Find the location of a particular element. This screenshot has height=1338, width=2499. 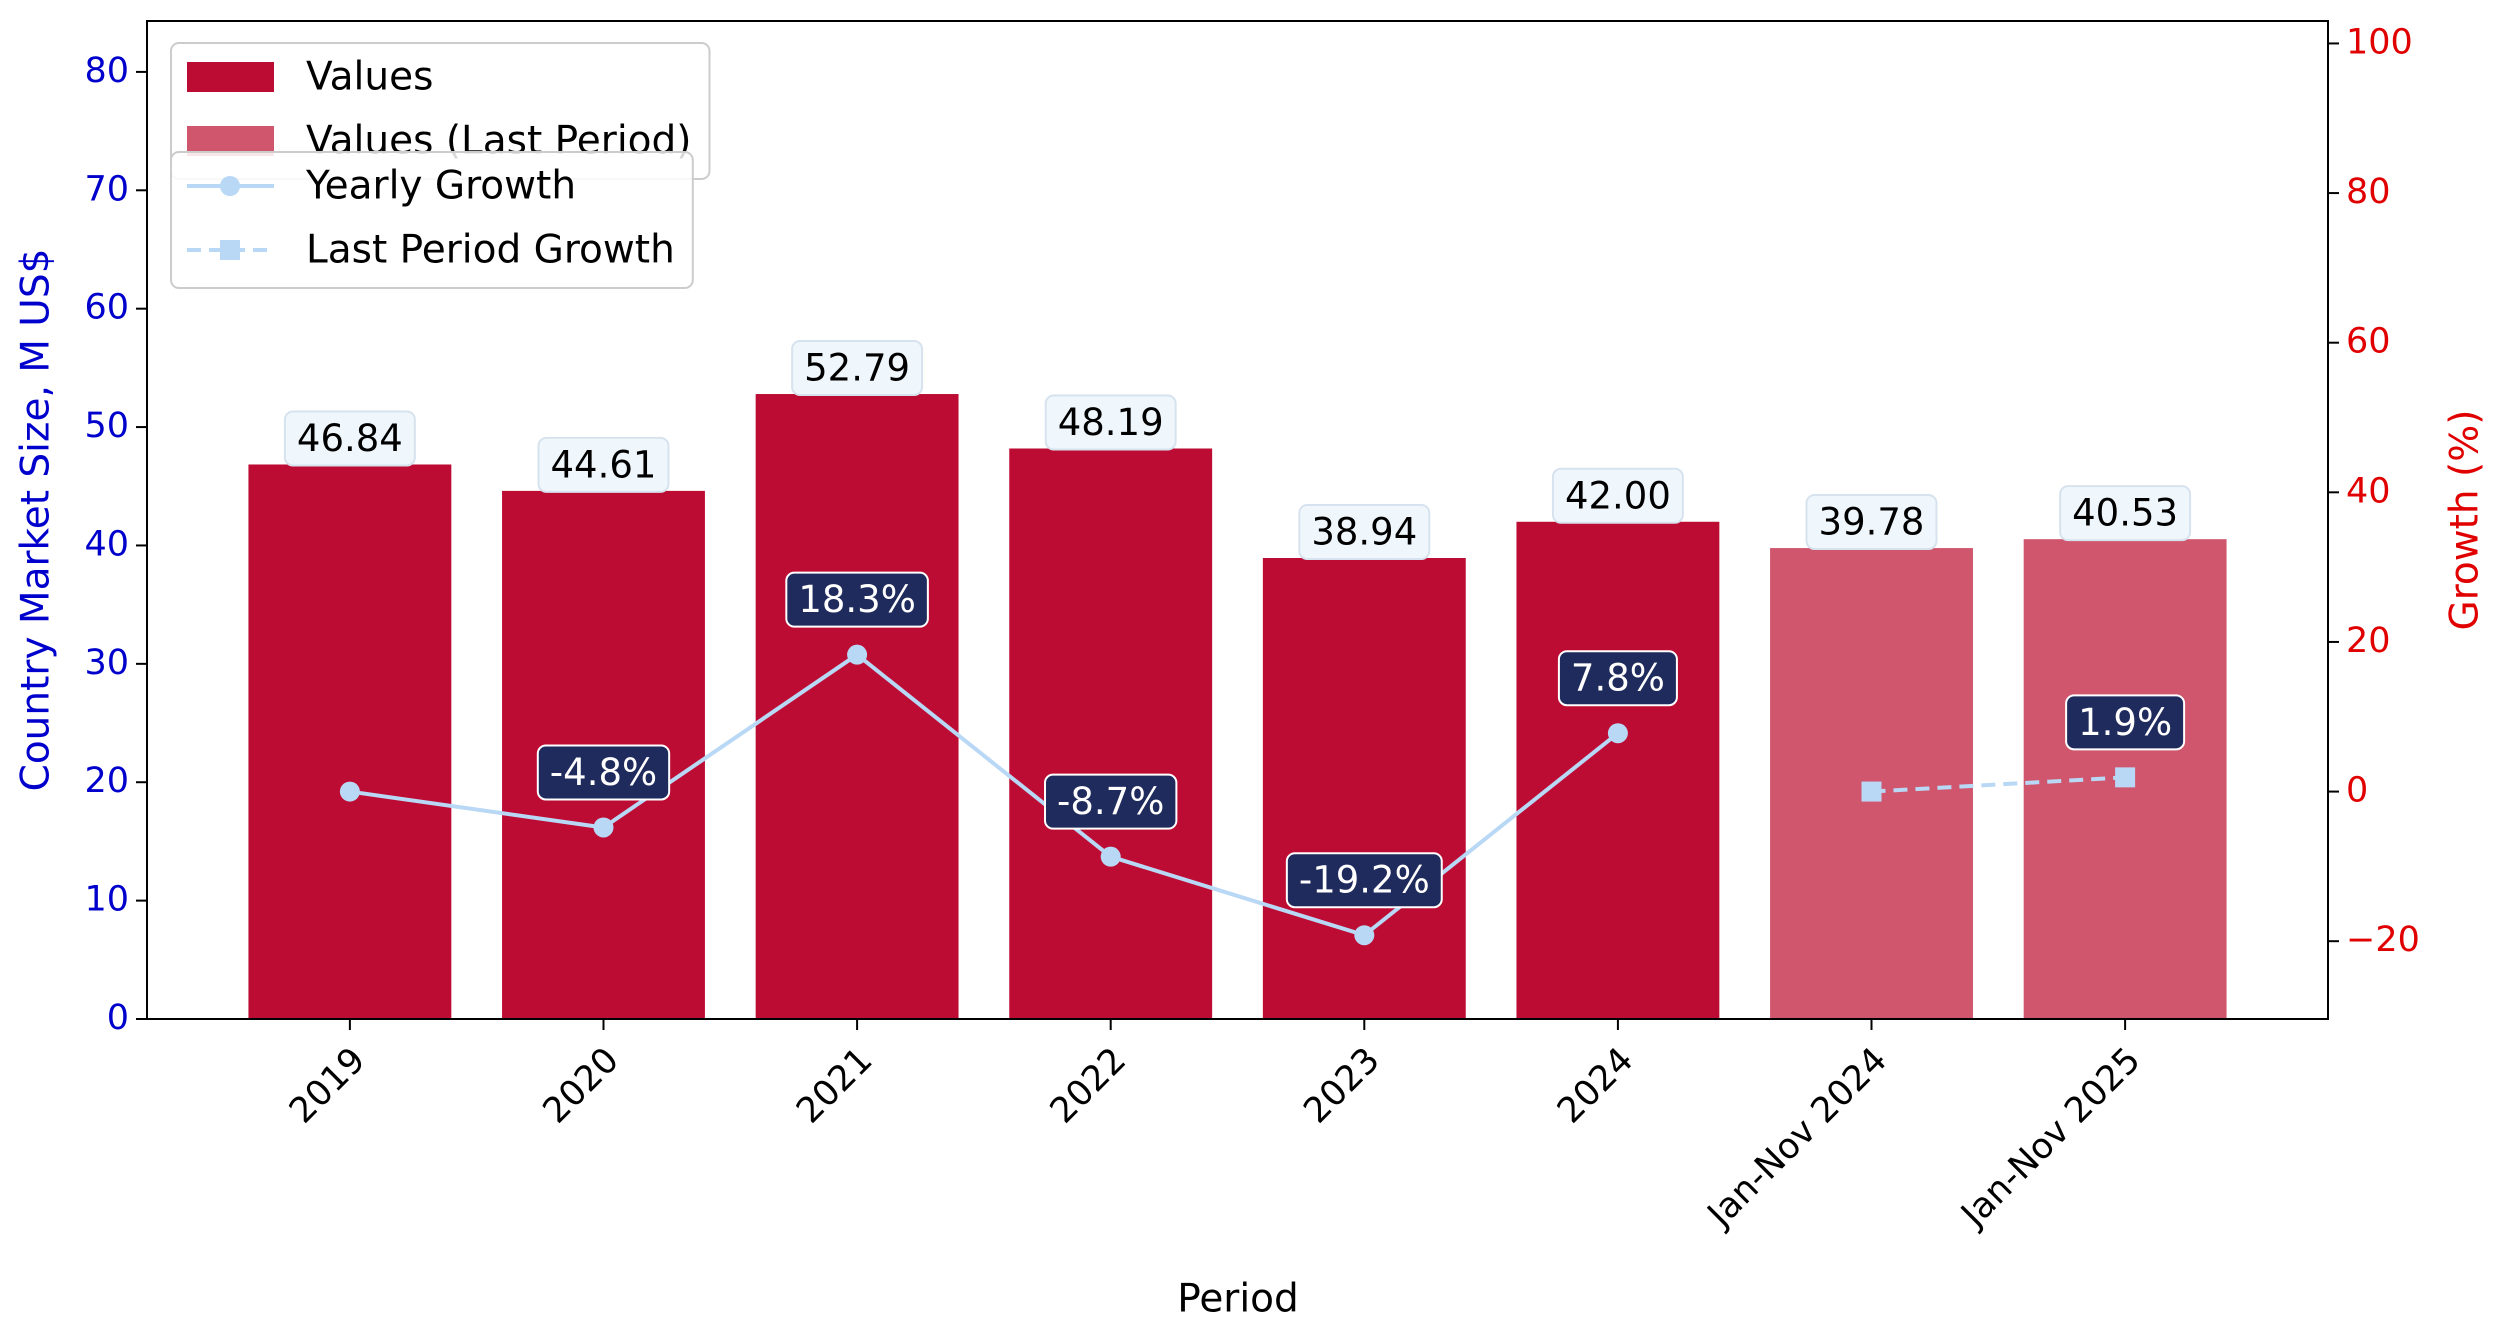

x-tick-label: 2021 is located at coordinates (834, 1085).